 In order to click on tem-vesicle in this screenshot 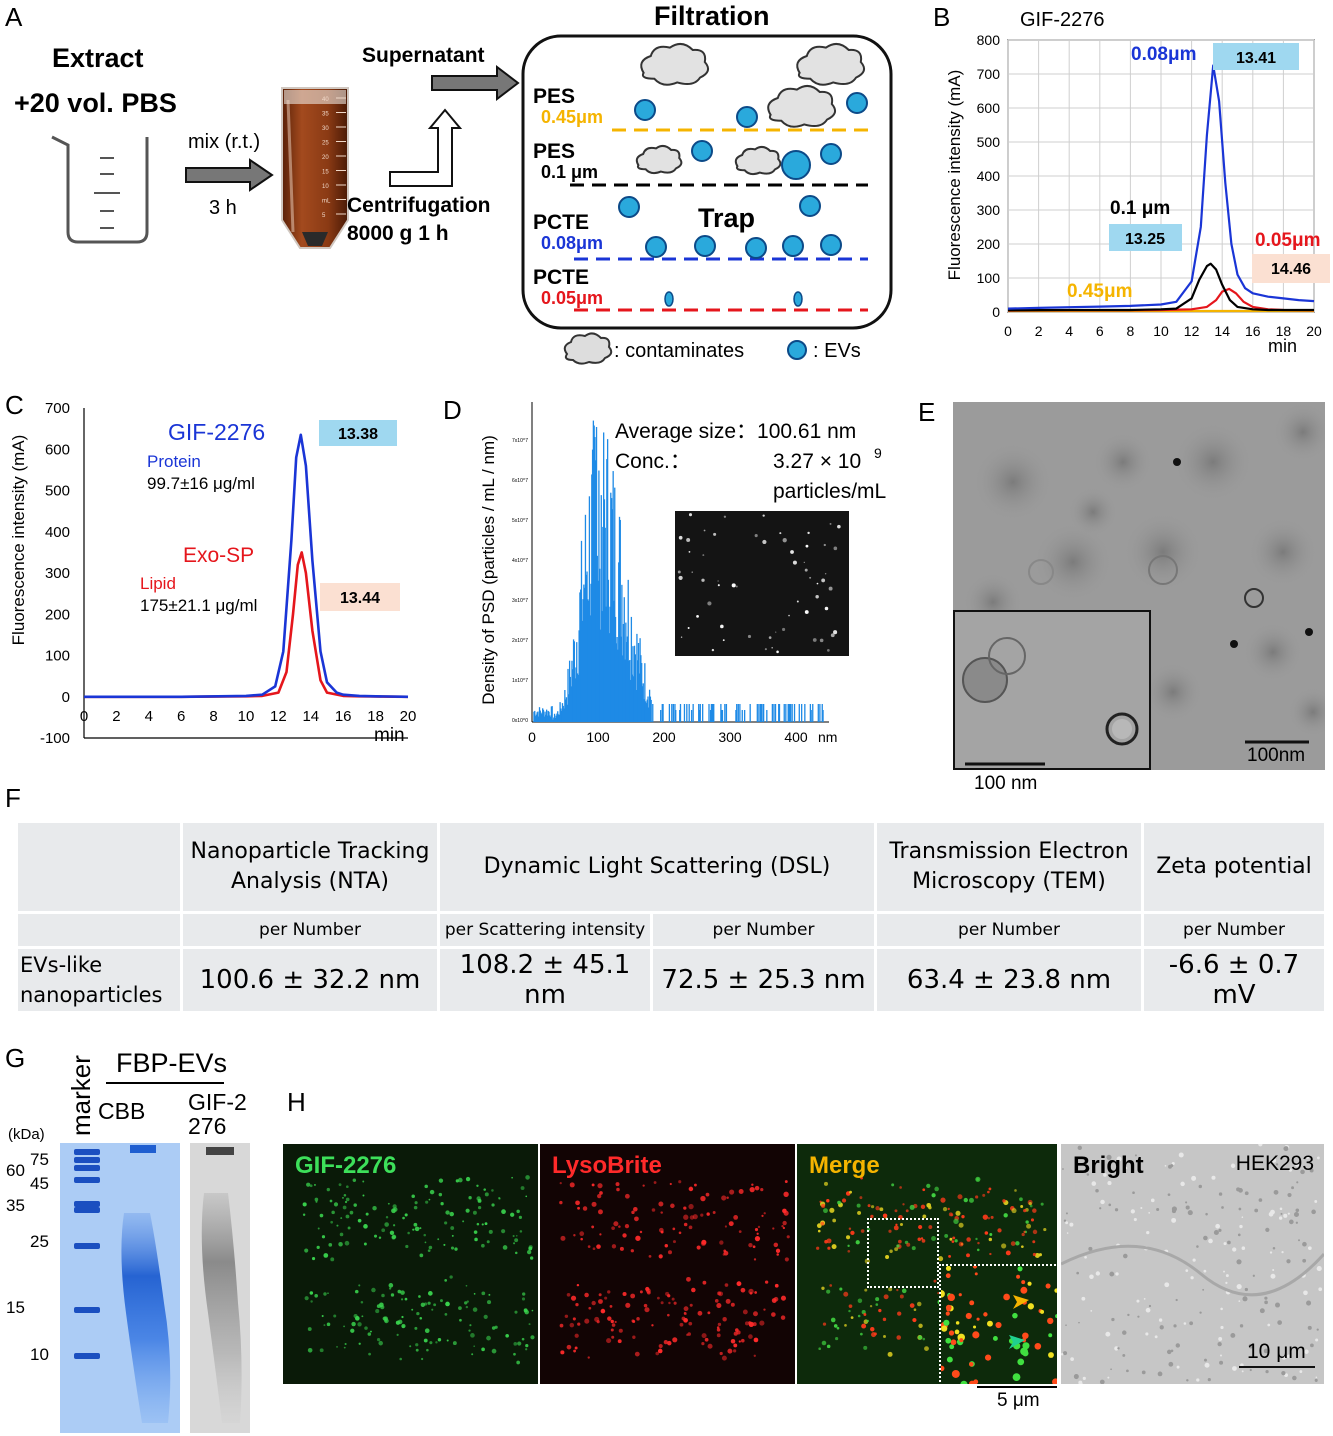, I will do `click(1073, 562)`.